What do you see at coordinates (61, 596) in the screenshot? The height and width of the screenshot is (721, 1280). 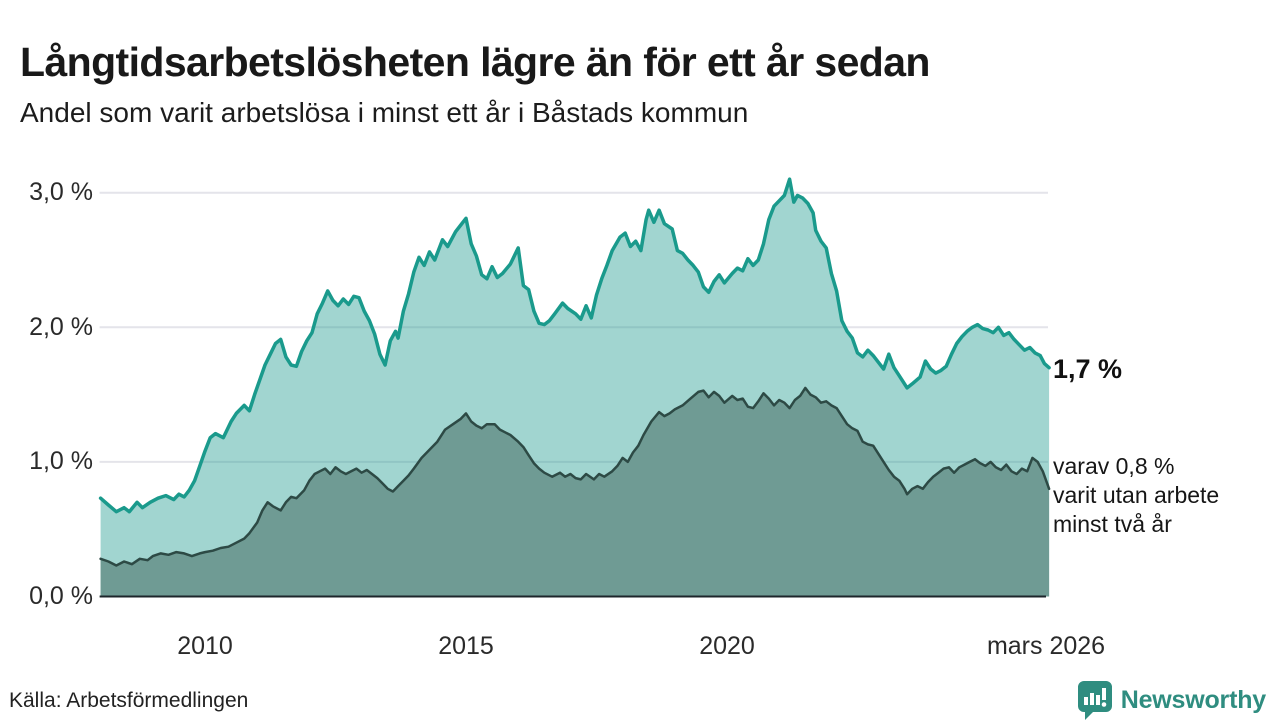 I see `y-tick-0: 0,0 %` at bounding box center [61, 596].